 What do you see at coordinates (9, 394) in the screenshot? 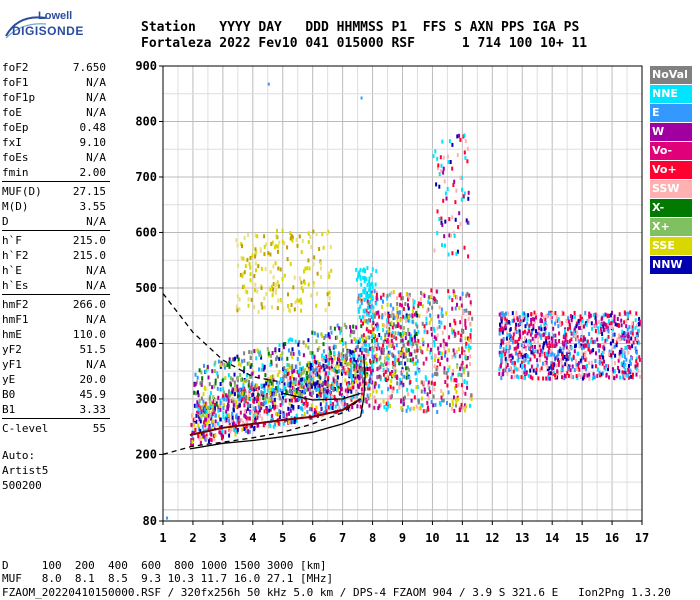
I see `param-key: B0` at bounding box center [9, 394].